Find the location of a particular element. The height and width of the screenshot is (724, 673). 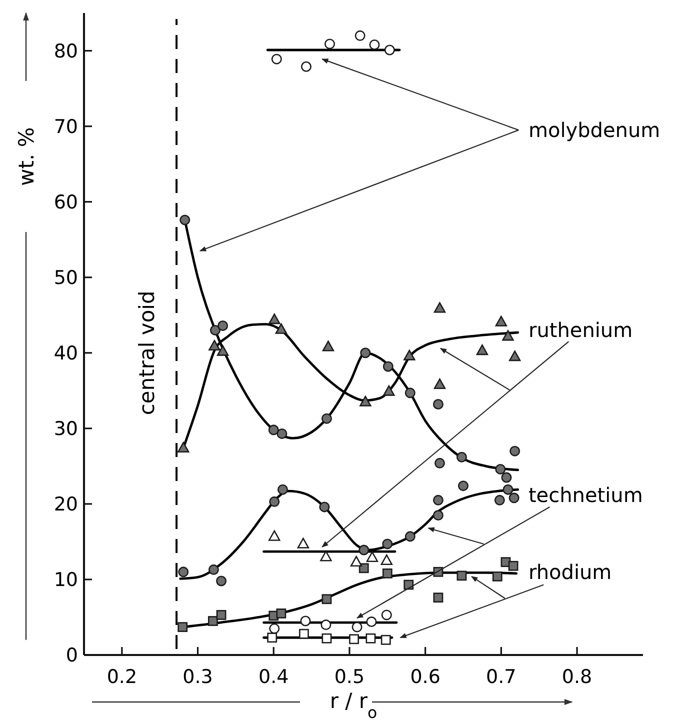

y-axis-title: wt. % is located at coordinates (26, 156).